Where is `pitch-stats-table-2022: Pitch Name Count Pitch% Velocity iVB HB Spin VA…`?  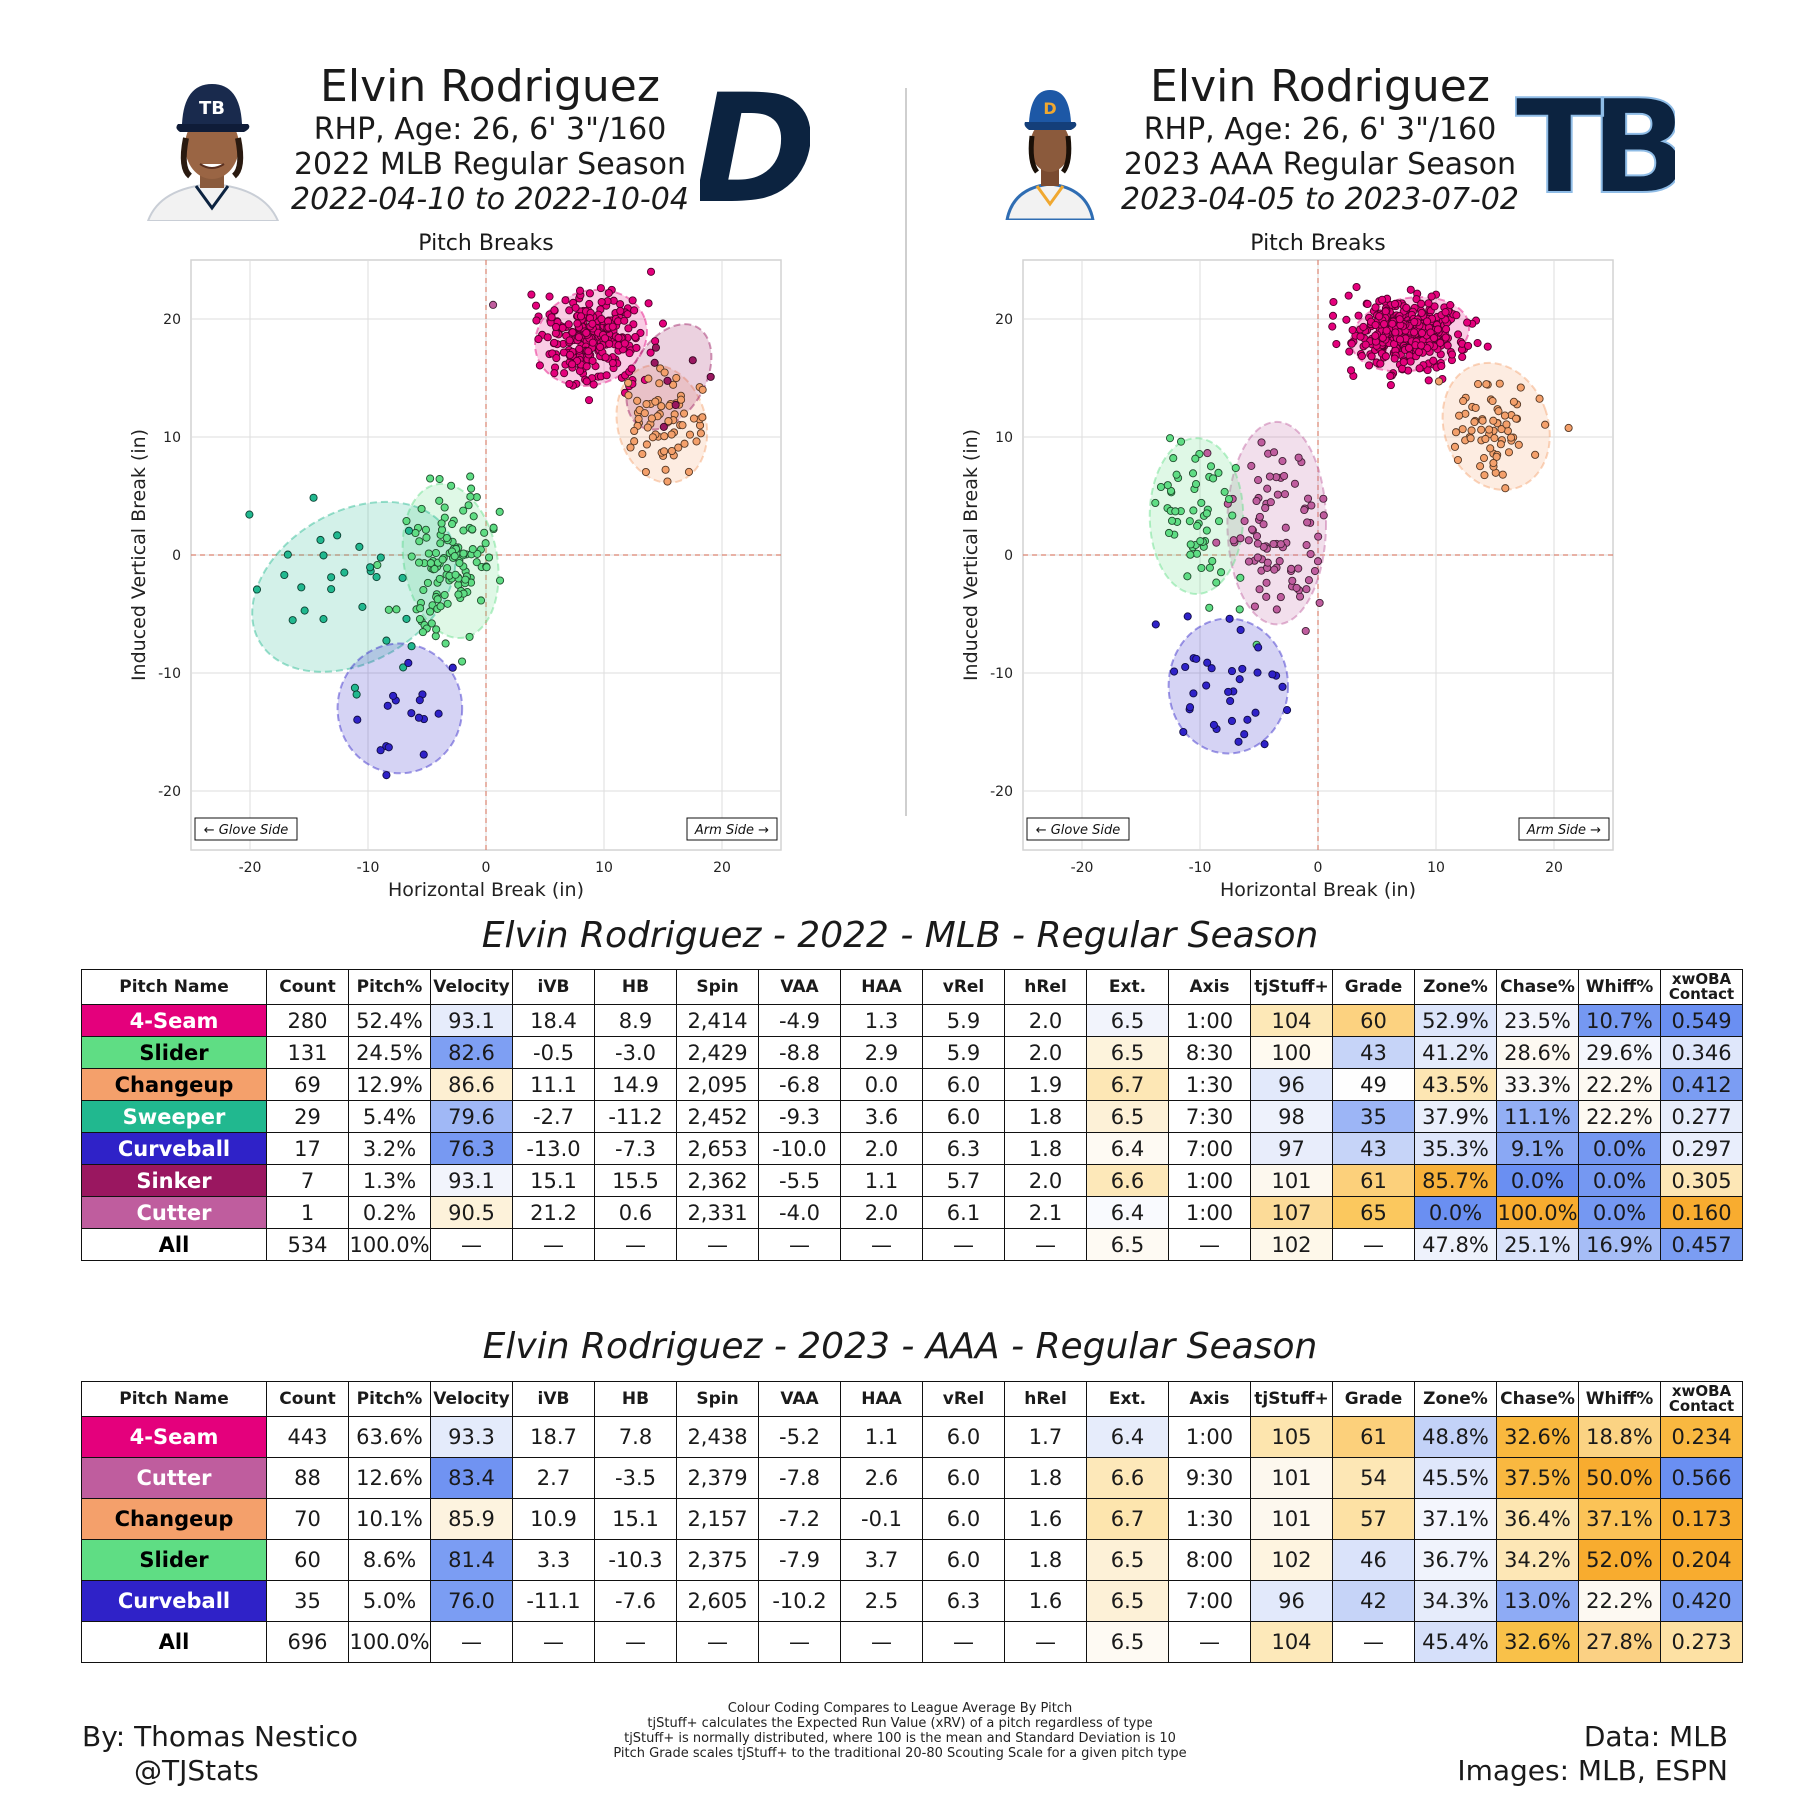
pitch-stats-table-2022: Pitch Name Count Pitch% Velocity iVB HB Spin VA… is located at coordinates (912, 1115).